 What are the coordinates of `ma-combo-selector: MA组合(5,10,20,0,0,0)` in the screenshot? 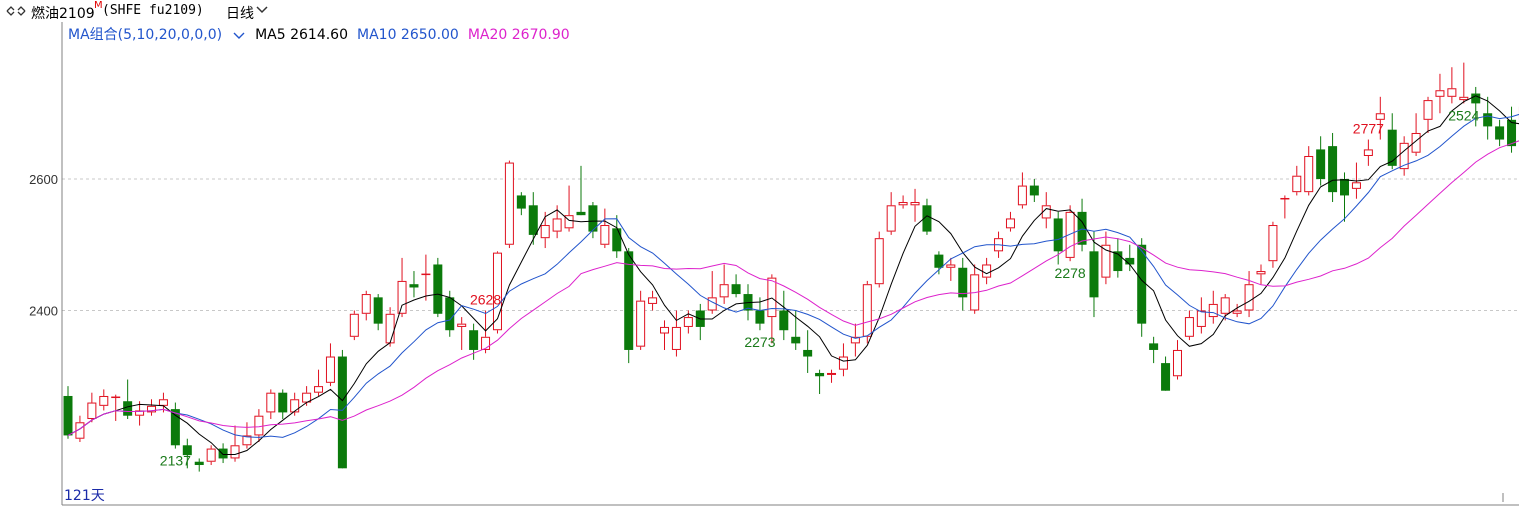 It's located at (145, 35).